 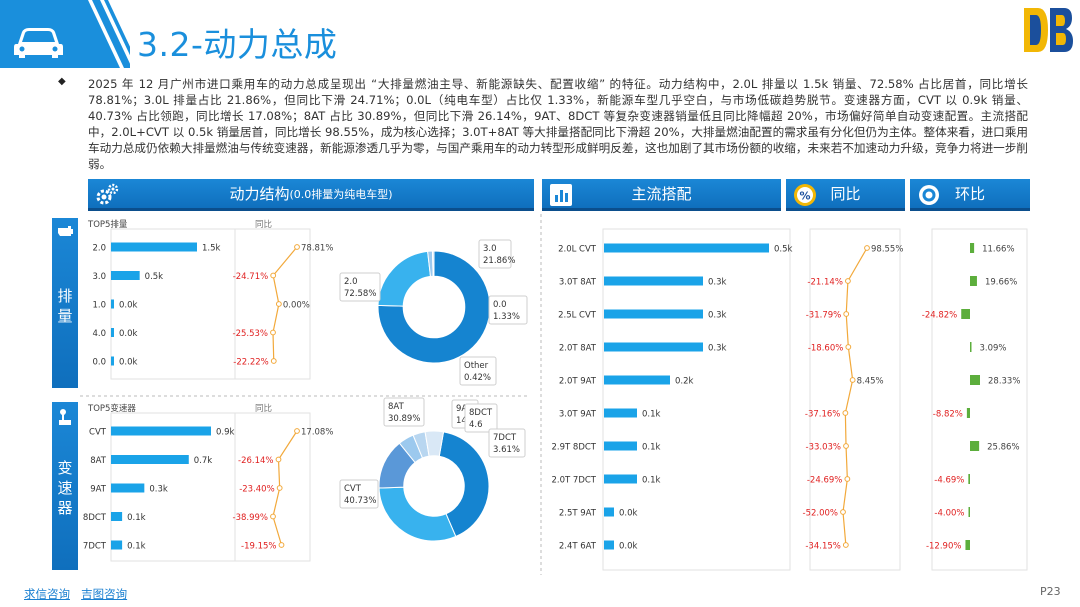 I want to click on header-structure-note: (0.0排量为纯电车型), so click(x=341, y=194).